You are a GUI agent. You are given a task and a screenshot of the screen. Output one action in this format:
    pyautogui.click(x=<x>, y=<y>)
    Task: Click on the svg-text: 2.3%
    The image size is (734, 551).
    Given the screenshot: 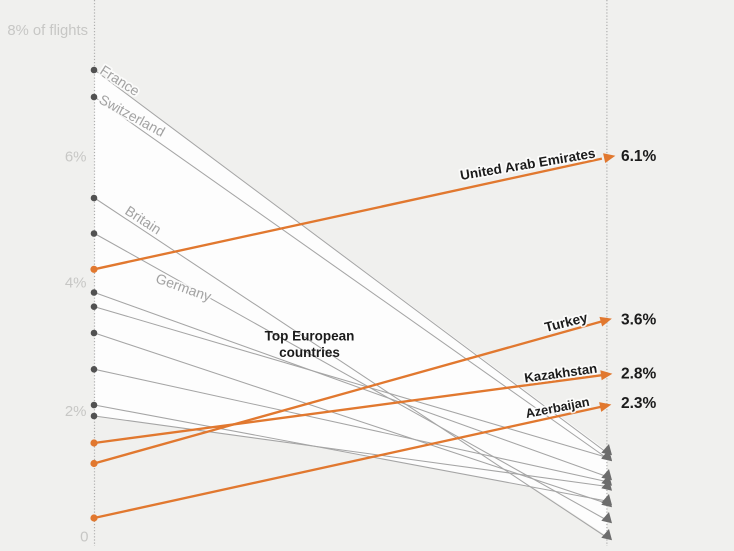 What is the action you would take?
    pyautogui.click(x=639, y=403)
    